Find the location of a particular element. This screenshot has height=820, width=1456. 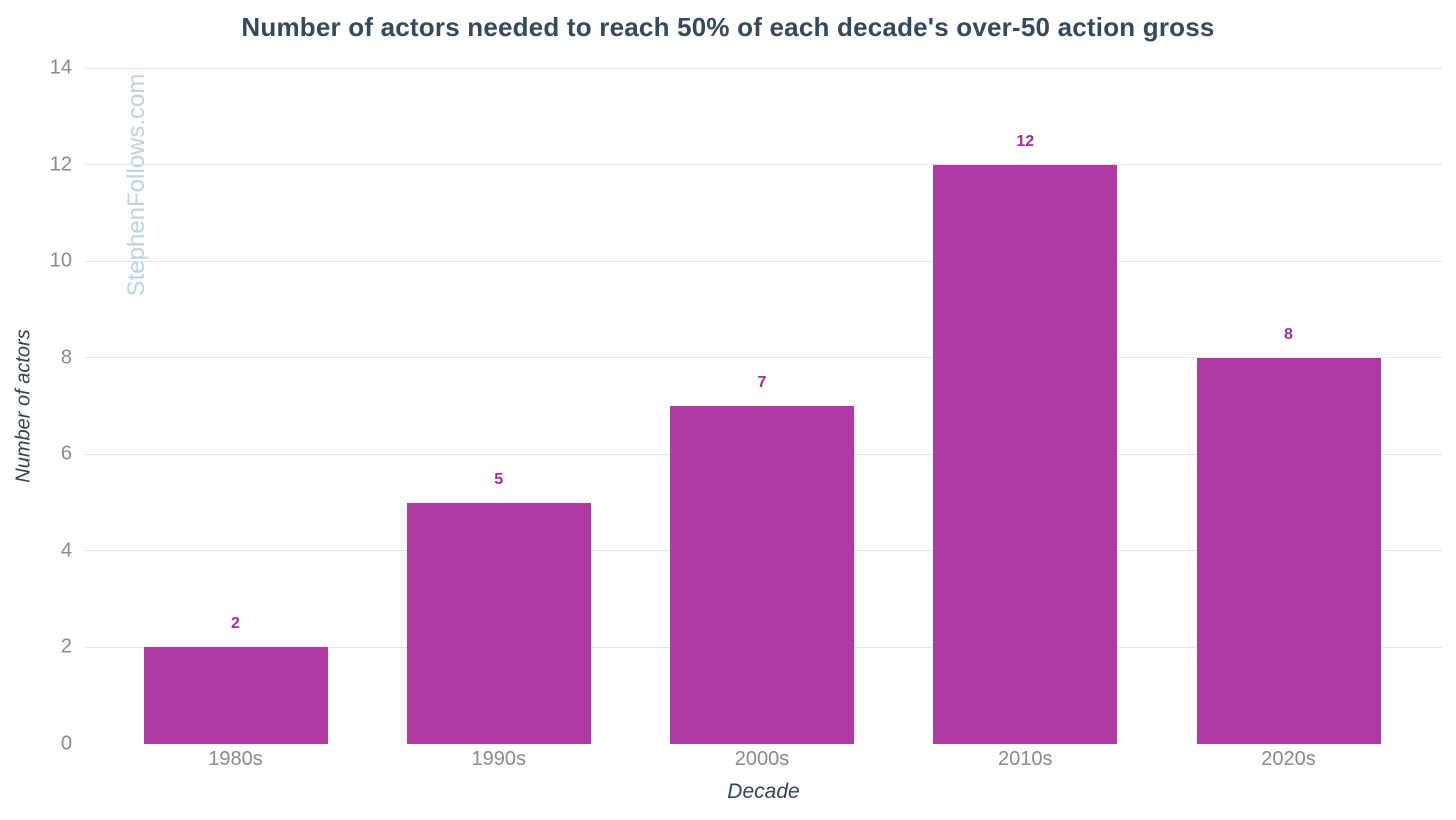

x-tick-label-1980s: 1980s is located at coordinates (235, 759).